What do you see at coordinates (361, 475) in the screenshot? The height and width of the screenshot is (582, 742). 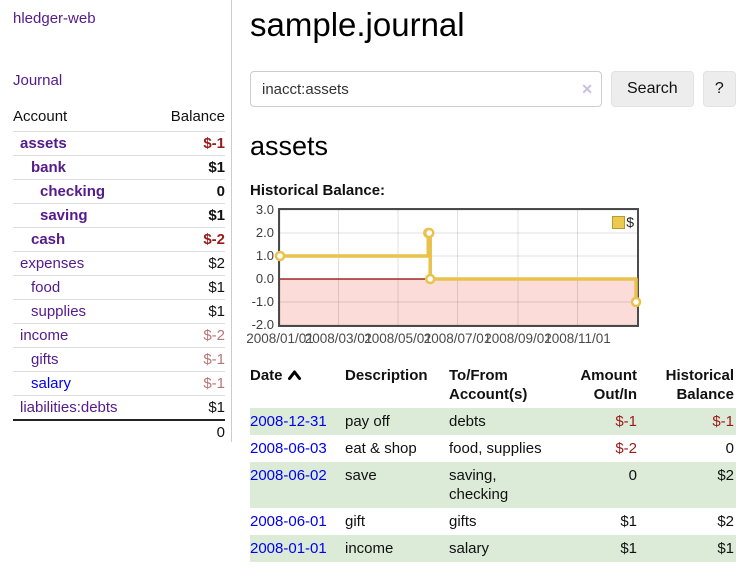 I see `transaction-description: save` at bounding box center [361, 475].